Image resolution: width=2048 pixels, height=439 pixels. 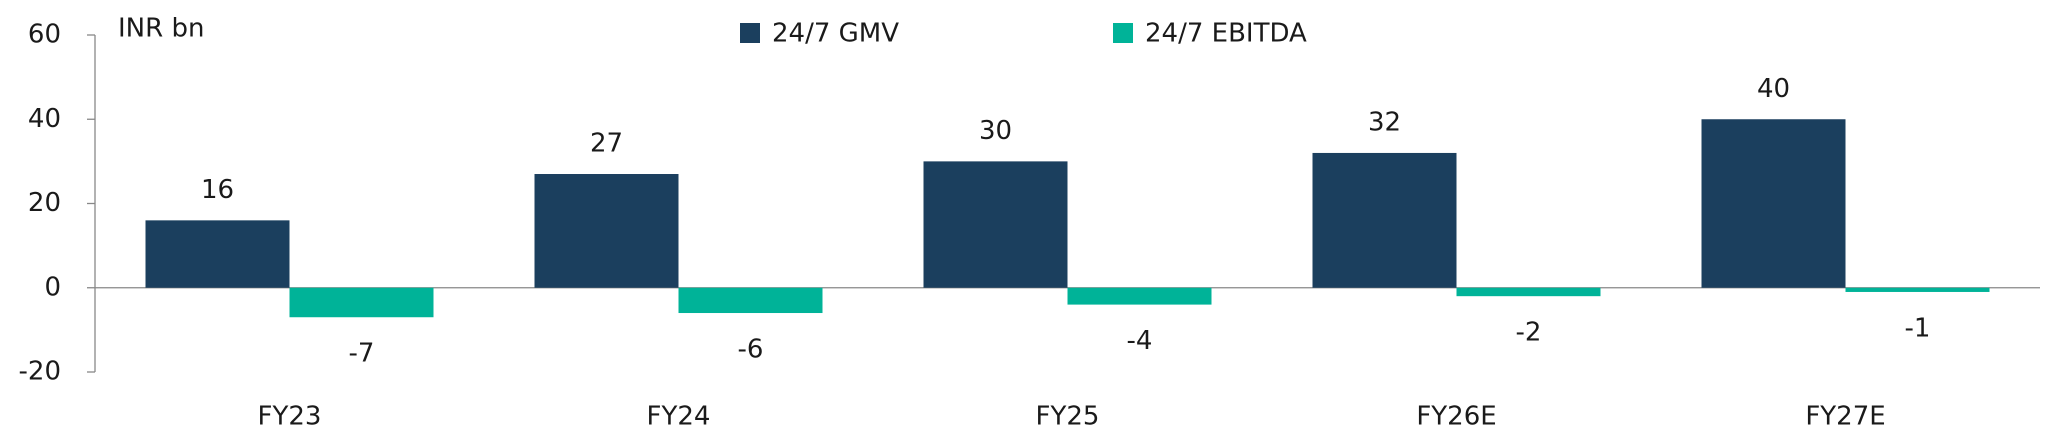 What do you see at coordinates (290, 417) in the screenshot?
I see `x-tick-label: FY23` at bounding box center [290, 417].